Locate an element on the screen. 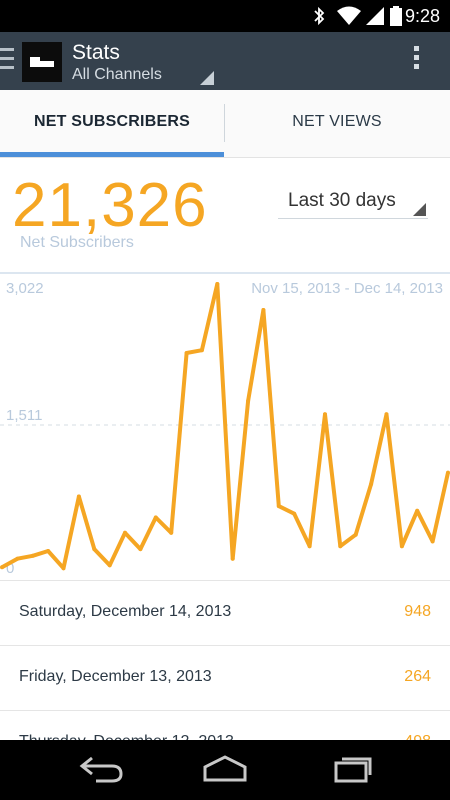 This screenshot has width=450, height=800. tab-divider is located at coordinates (224, 123).